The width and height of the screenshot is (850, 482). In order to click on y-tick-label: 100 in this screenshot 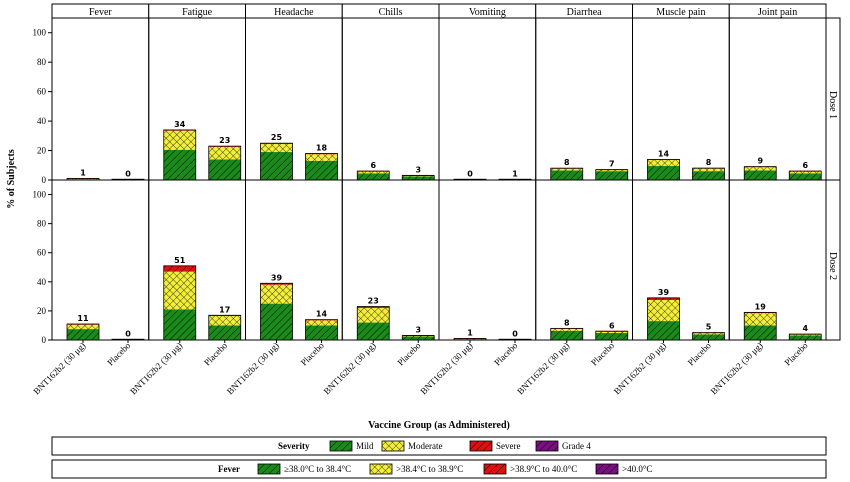, I will do `click(40, 33)`.